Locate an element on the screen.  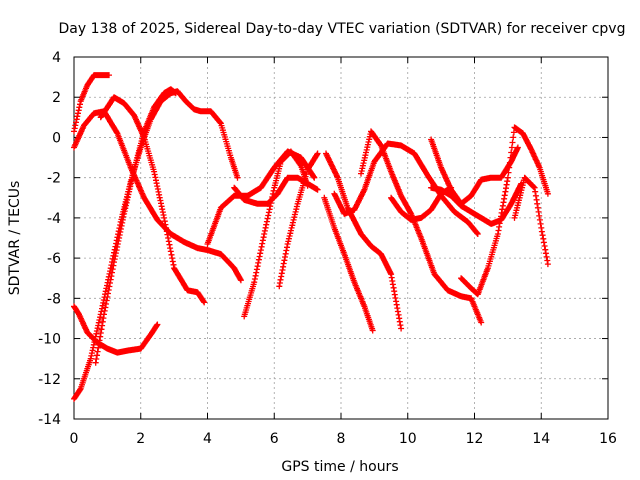
y-tick-label: -8 is located at coordinates (54, 299).